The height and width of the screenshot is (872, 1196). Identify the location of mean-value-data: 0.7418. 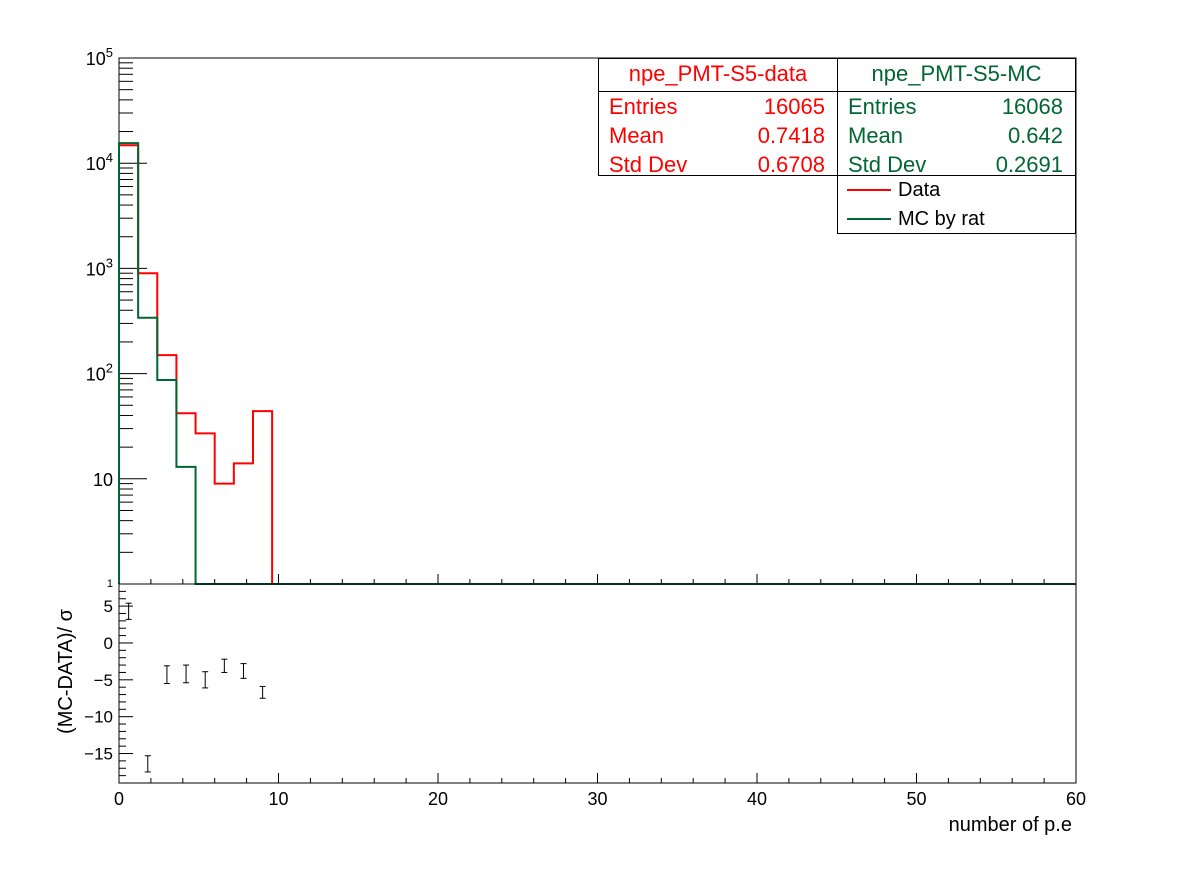
(791, 135).